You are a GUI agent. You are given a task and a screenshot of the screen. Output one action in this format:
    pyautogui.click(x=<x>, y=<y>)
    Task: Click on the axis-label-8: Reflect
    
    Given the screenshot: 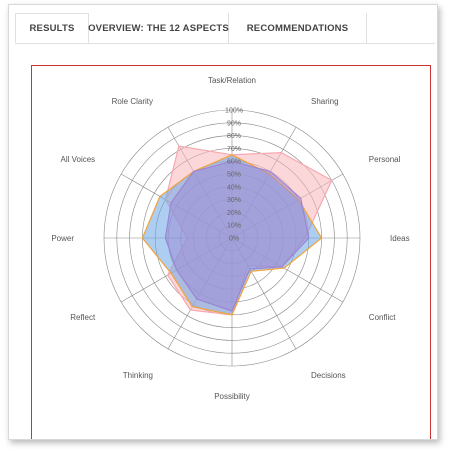 What is the action you would take?
    pyautogui.click(x=83, y=317)
    